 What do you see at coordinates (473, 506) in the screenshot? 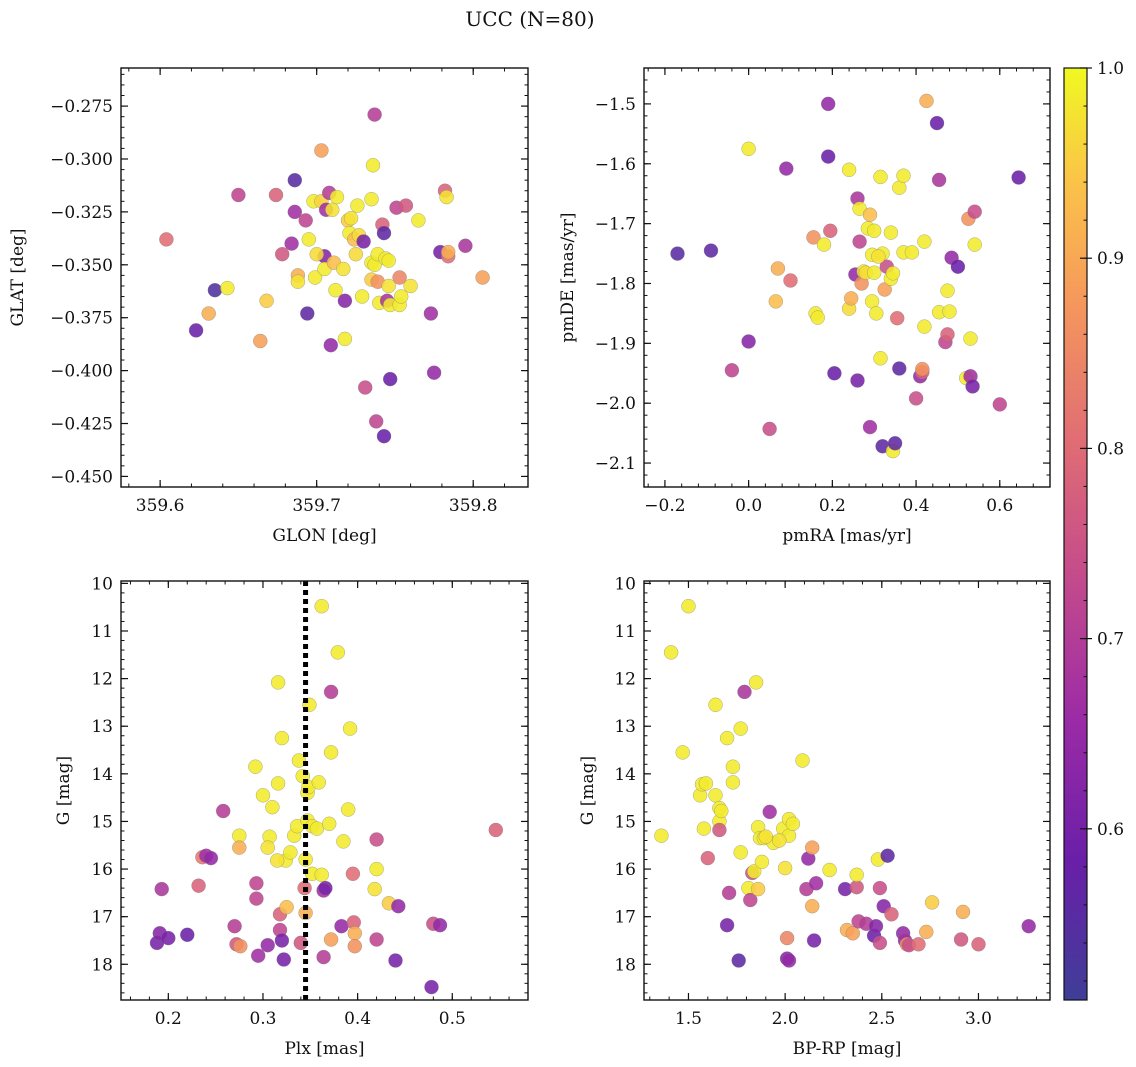
I see `x-tick-label: 359.8` at bounding box center [473, 506].